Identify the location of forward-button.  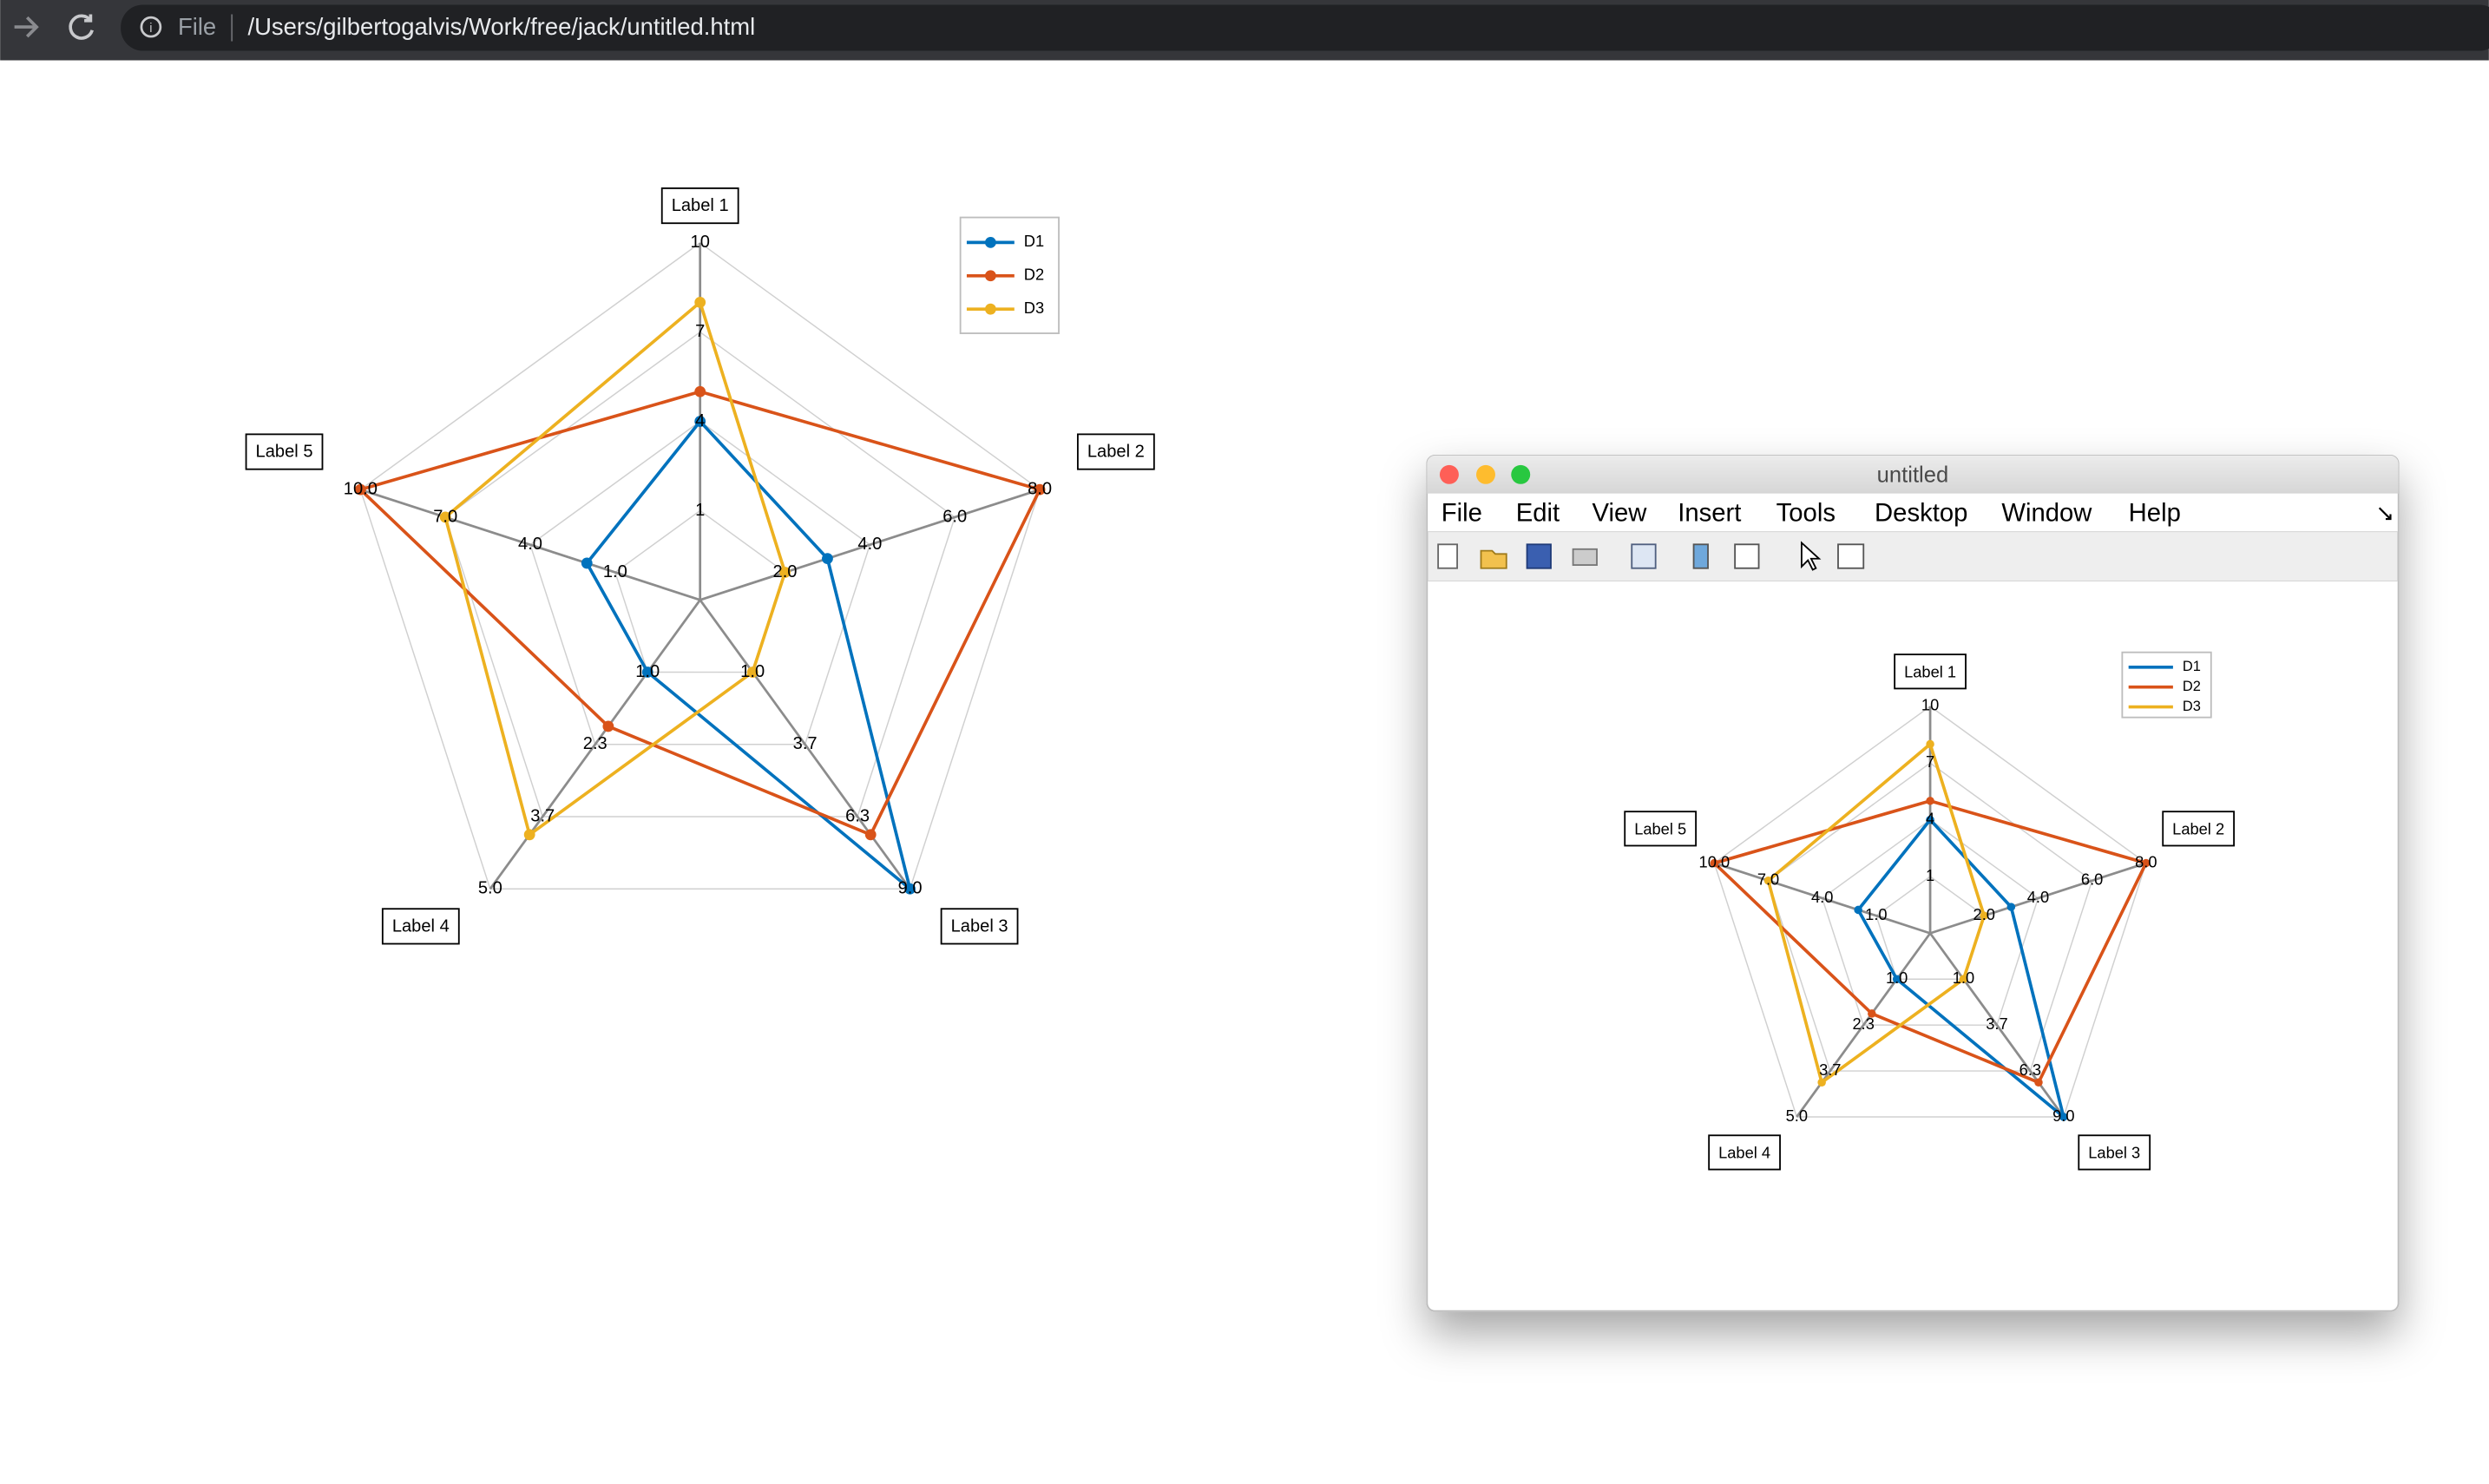
(26, 27).